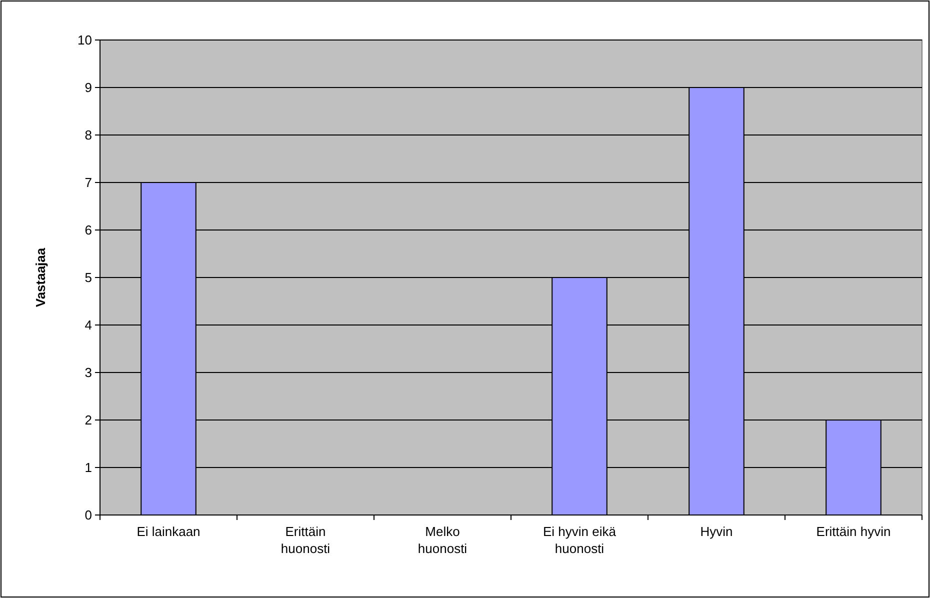 This screenshot has width=930, height=598. Describe the element at coordinates (716, 531) in the screenshot. I see `x-tick-label: Hyvin` at that location.